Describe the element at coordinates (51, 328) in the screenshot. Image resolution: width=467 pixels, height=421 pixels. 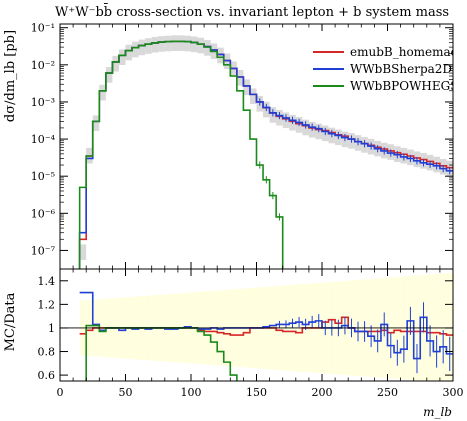
I see `ratio-tick-label: 1` at that location.